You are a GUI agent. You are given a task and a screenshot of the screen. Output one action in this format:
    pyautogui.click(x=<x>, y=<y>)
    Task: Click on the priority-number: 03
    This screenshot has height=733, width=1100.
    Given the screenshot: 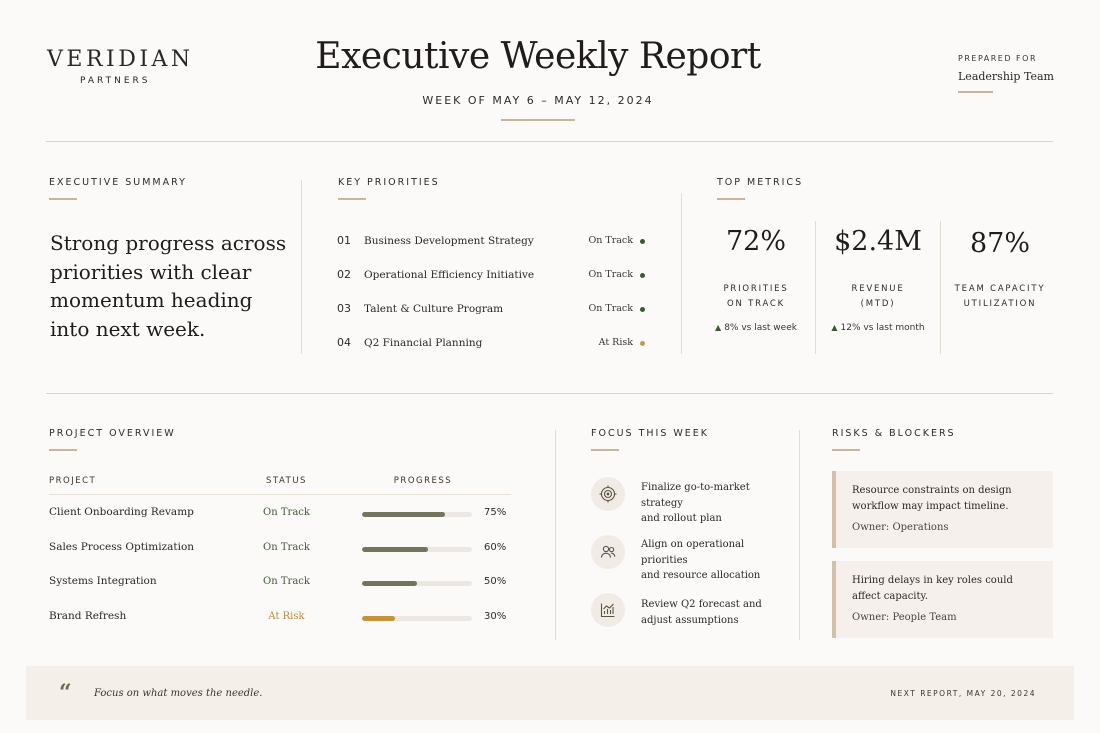 What is the action you would take?
    pyautogui.click(x=344, y=308)
    